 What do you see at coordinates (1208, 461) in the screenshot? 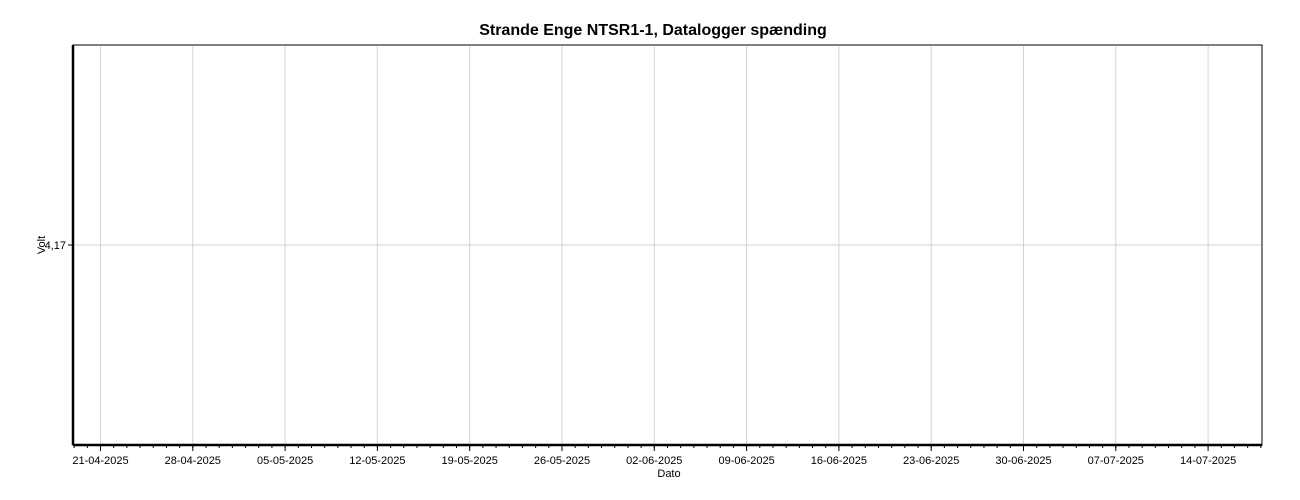
I see `x-tick-label: 14-07-2025` at bounding box center [1208, 461].